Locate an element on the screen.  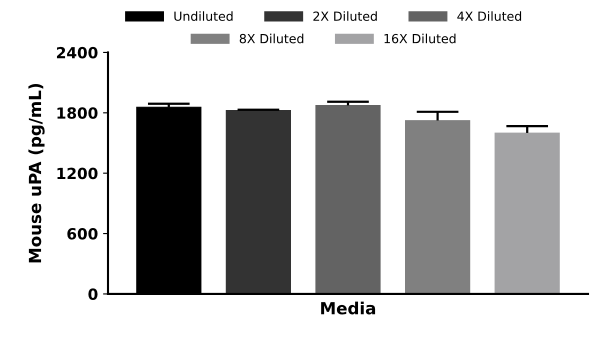
x-axis-title: Media is located at coordinates (348, 308).